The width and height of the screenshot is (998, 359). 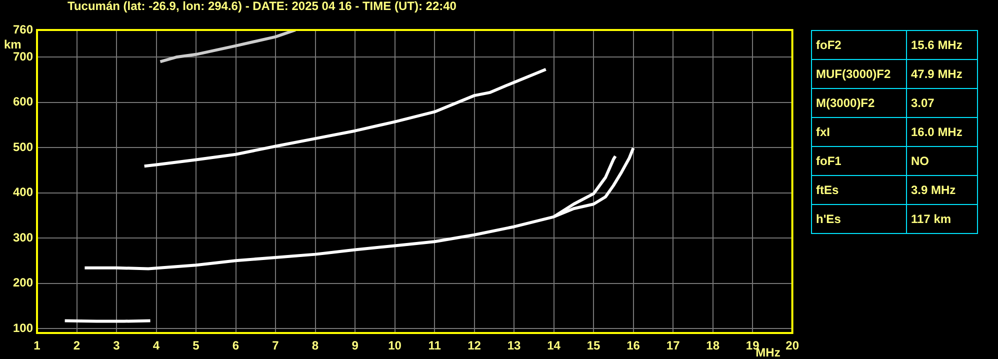 What do you see at coordinates (76, 345) in the screenshot?
I see `x-tick-label: 2` at bounding box center [76, 345].